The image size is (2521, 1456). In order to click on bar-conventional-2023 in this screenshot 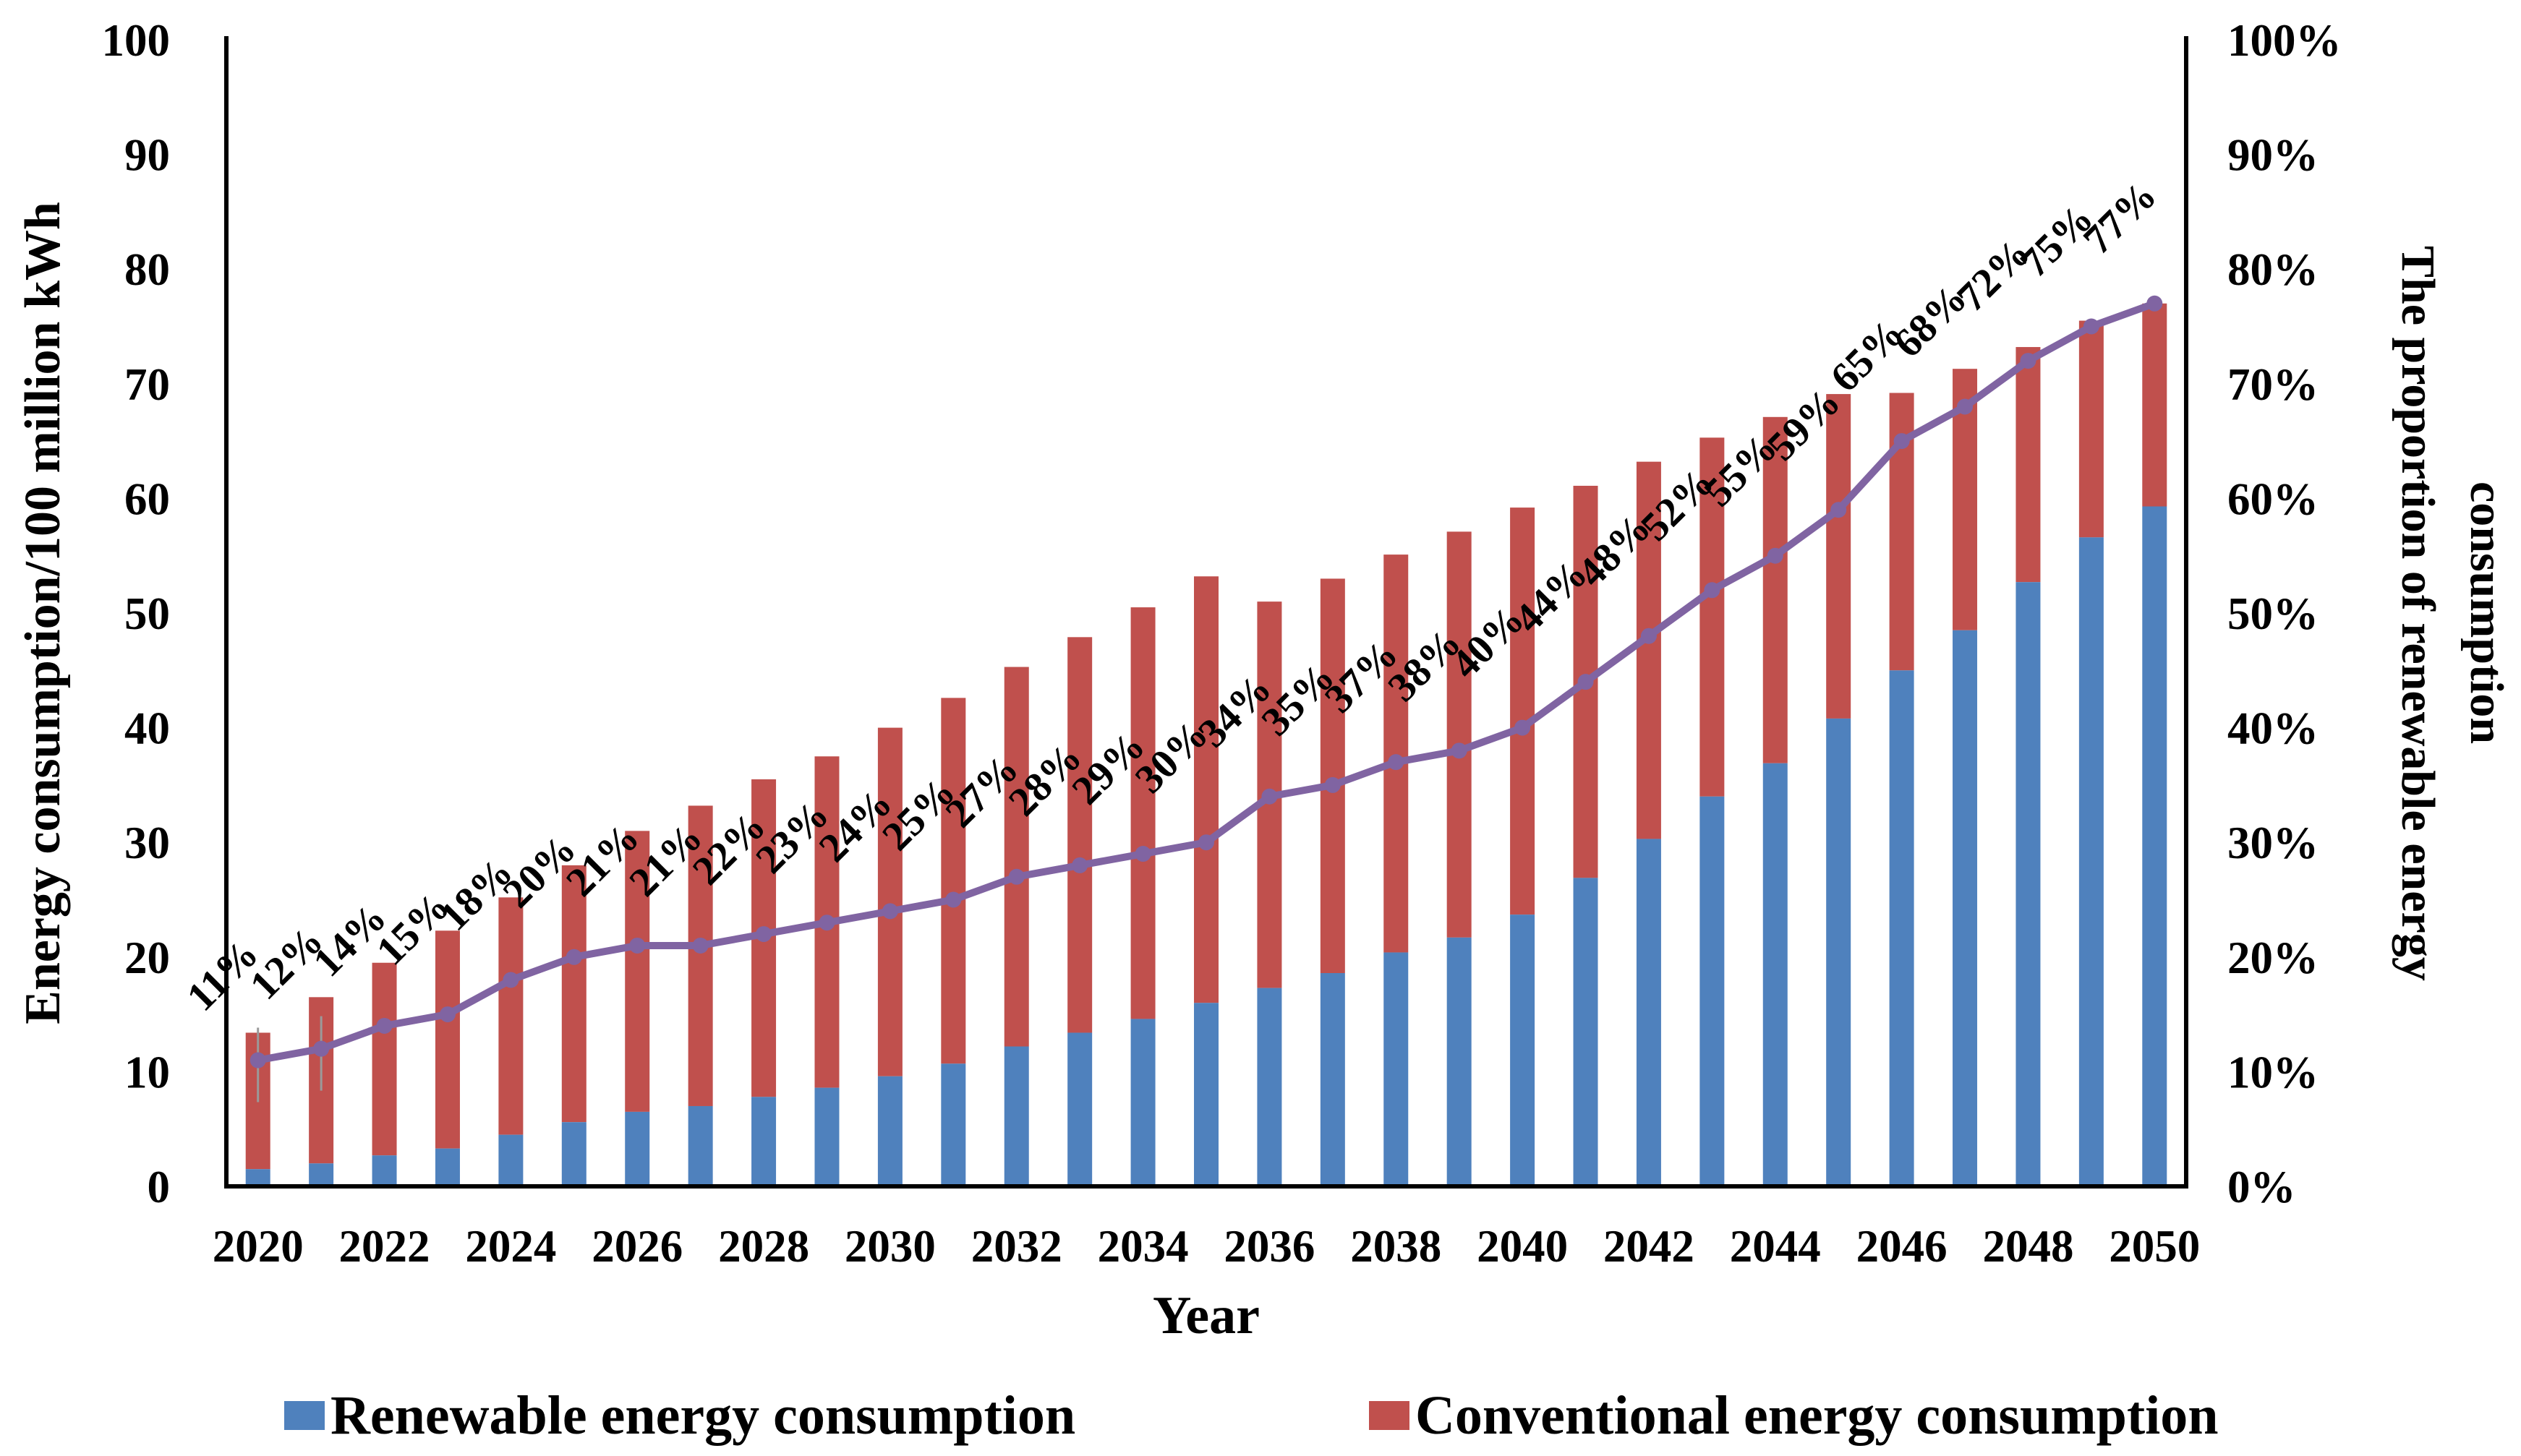, I will do `click(447, 1039)`.